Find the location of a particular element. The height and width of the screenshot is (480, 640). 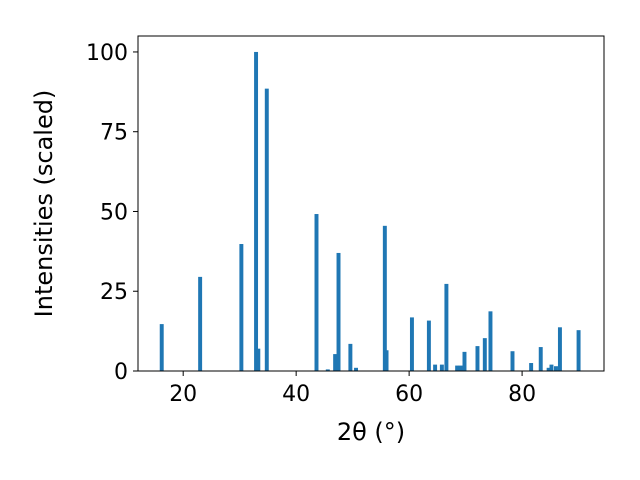

y-tick-label-4: 100 is located at coordinates (107, 53).